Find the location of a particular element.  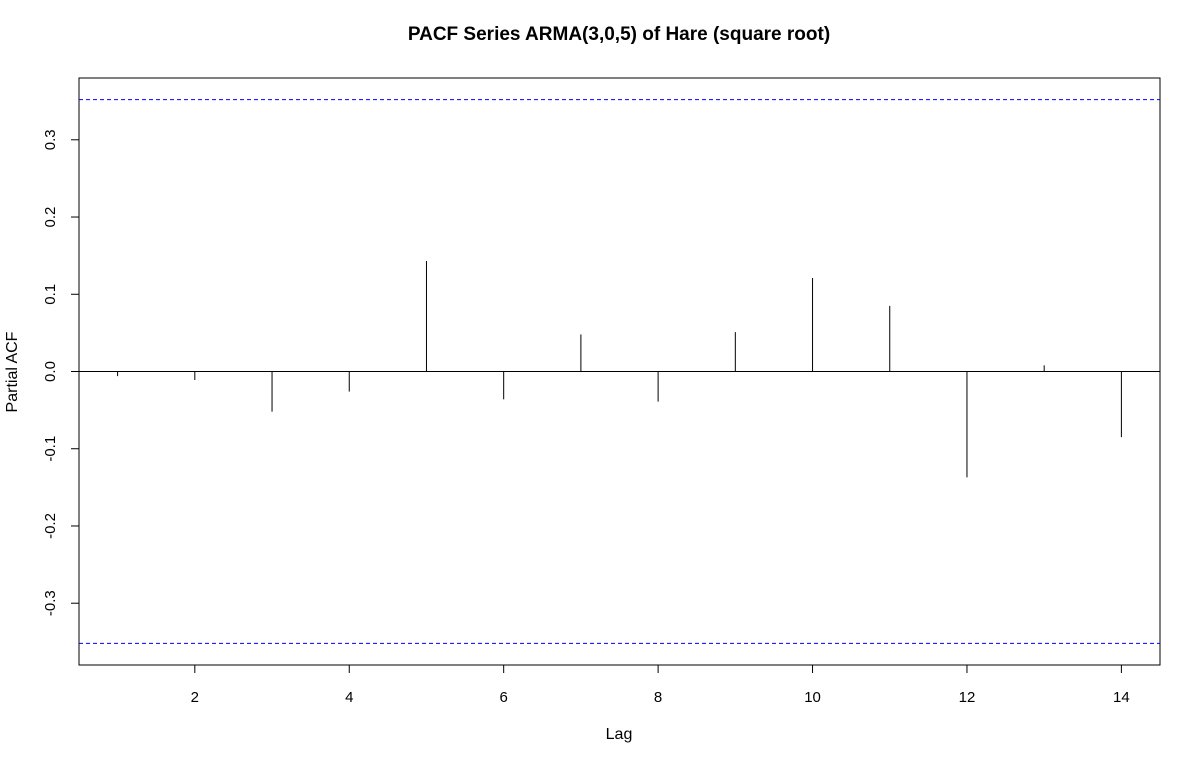

y-tick-label: -0.1 is located at coordinates (50, 449).